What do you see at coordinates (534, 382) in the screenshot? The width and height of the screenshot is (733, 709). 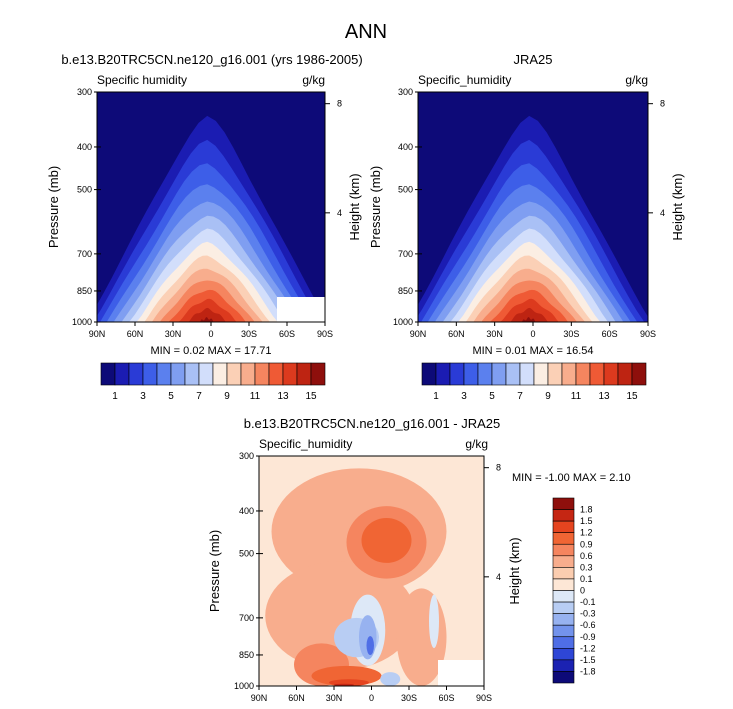 I see `colorbar-reanalysis: 1 3 5 7 9 11 13 15` at bounding box center [534, 382].